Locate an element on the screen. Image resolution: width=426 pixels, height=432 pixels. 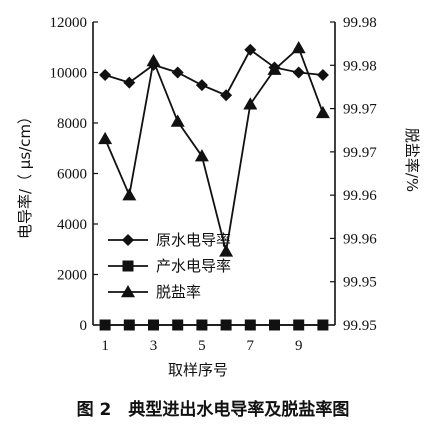
legend-label: 脱盐率 is located at coordinates (178, 292).